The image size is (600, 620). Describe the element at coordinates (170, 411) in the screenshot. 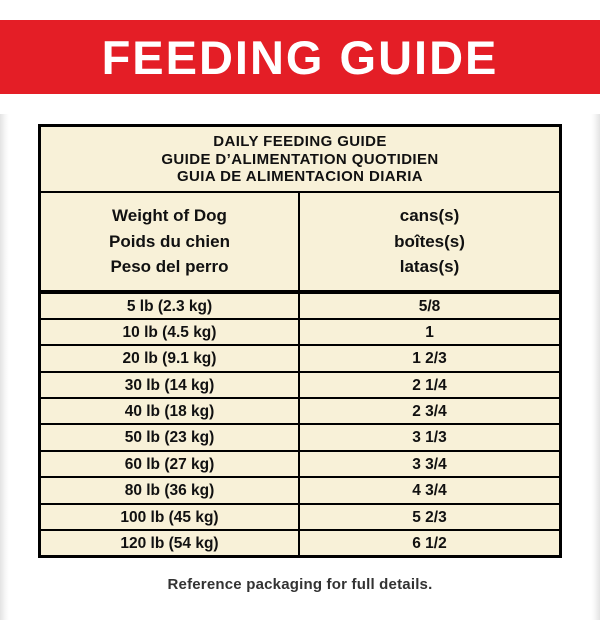

I see `weight-cell: 40 lb (18 kg)` at that location.